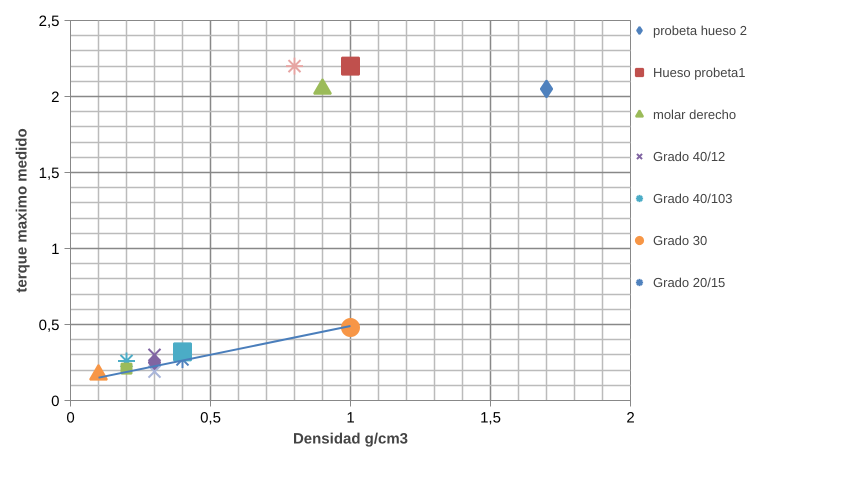 The height and width of the screenshot is (489, 854). I want to click on y-tick-label: 2,5, so click(49, 21).